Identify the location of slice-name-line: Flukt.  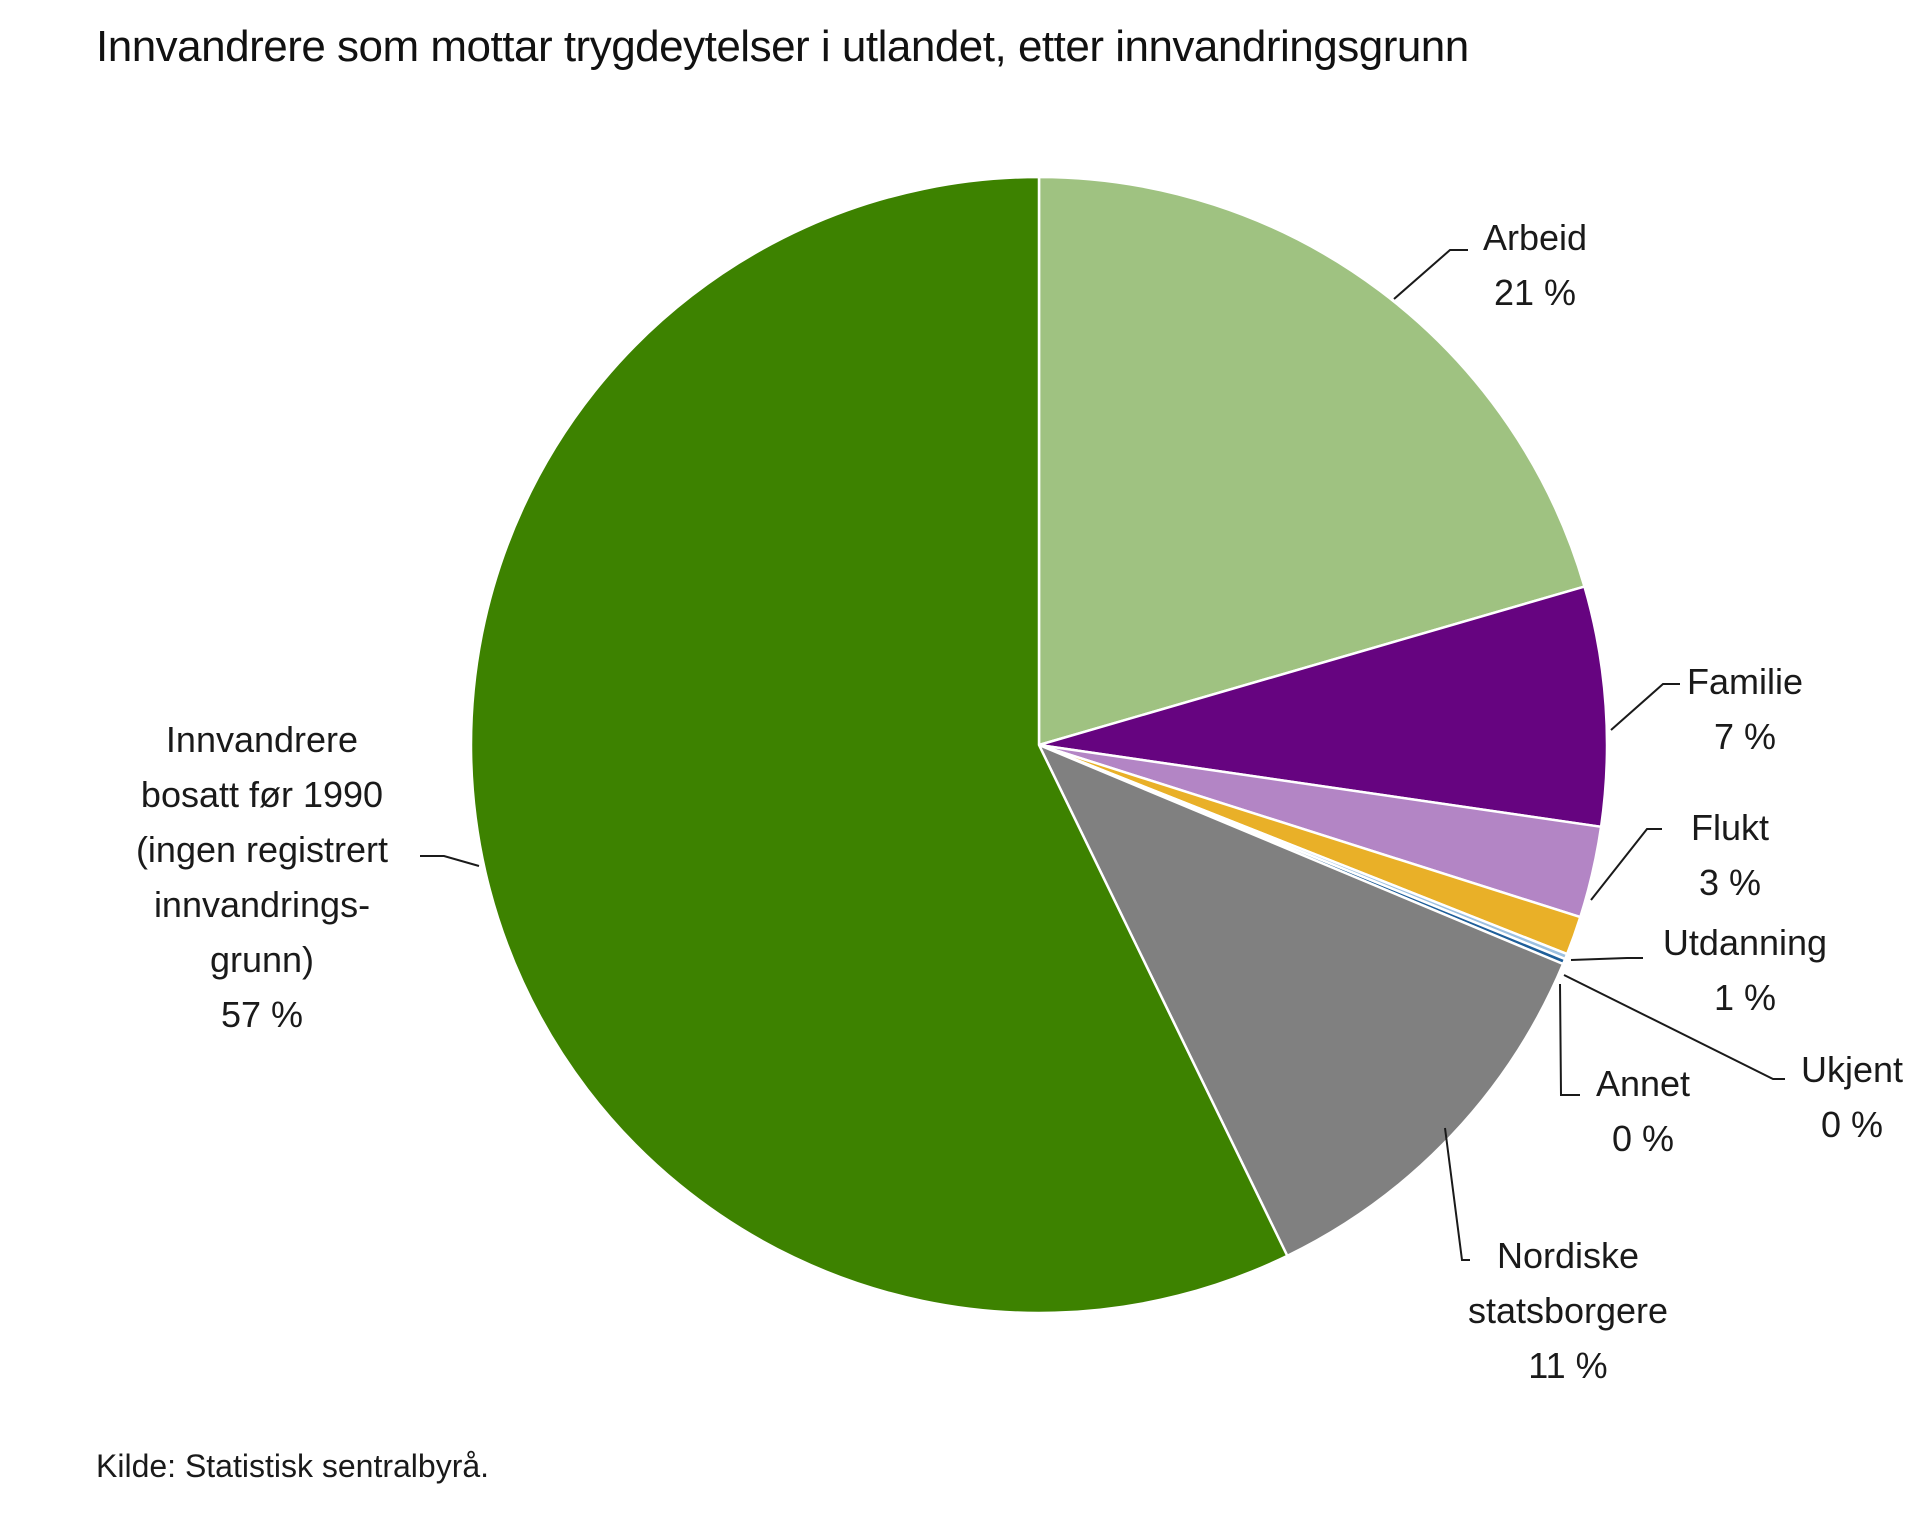
(1730, 827).